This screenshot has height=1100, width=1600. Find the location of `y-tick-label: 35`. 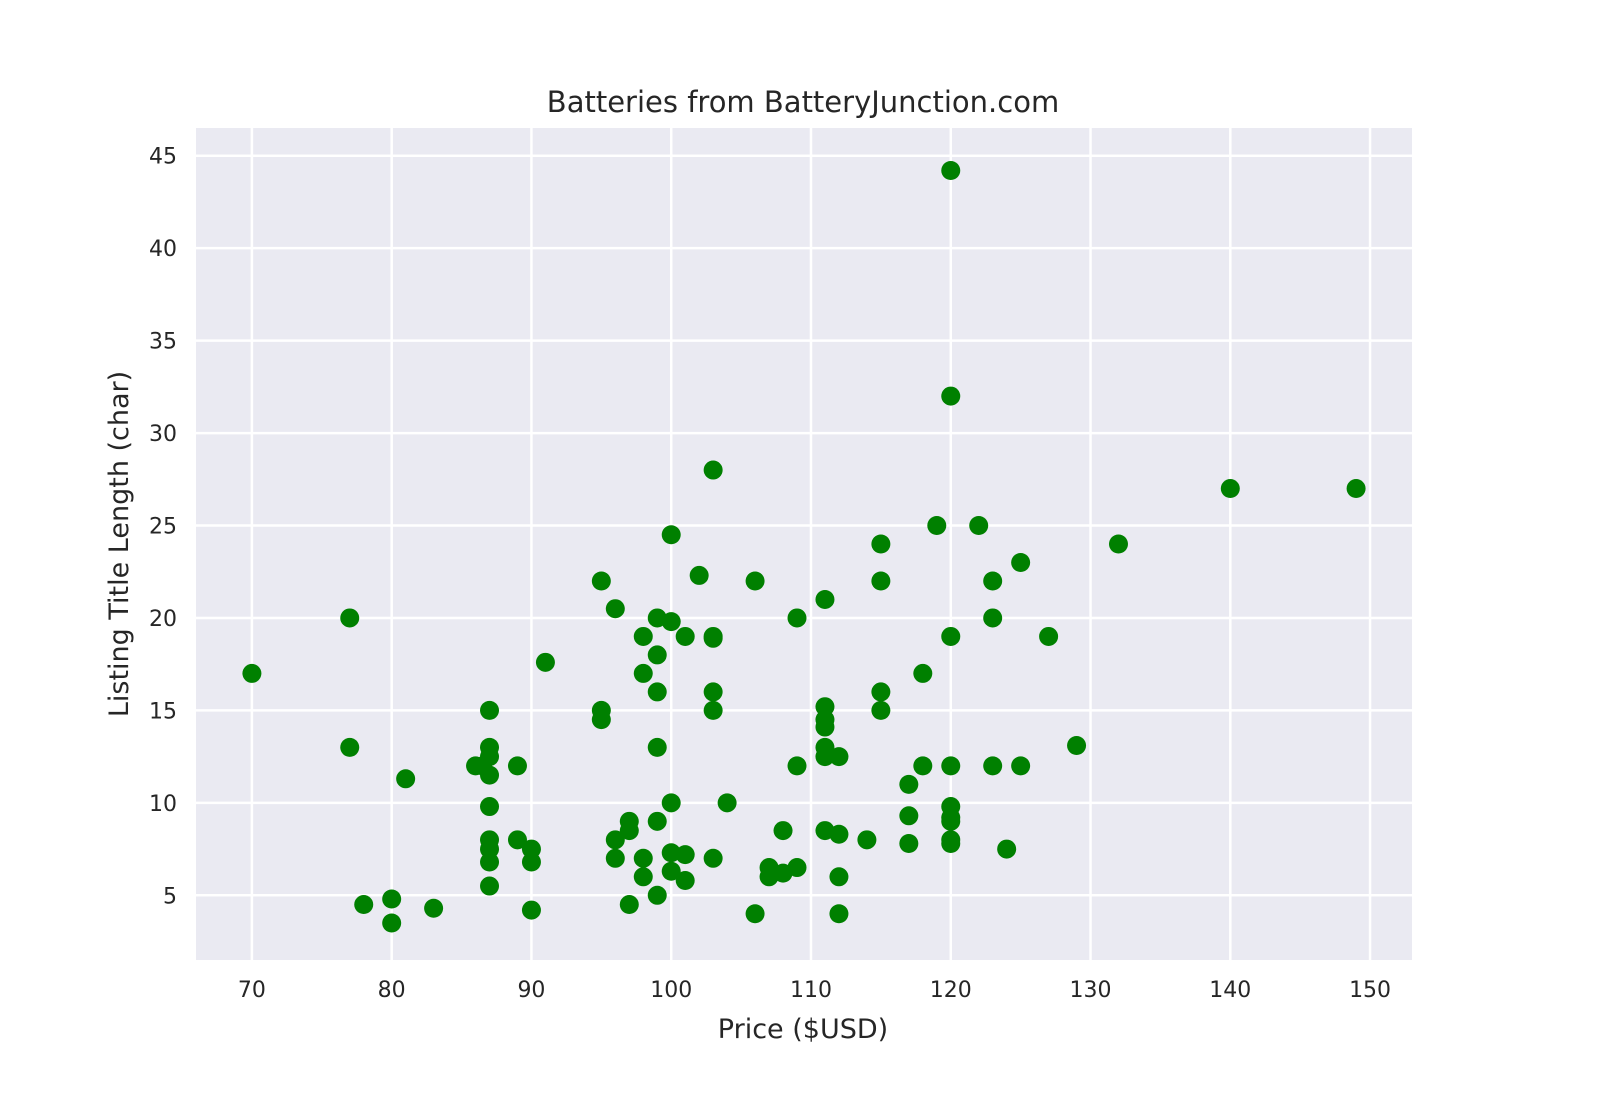

y-tick-label: 35 is located at coordinates (163, 342).